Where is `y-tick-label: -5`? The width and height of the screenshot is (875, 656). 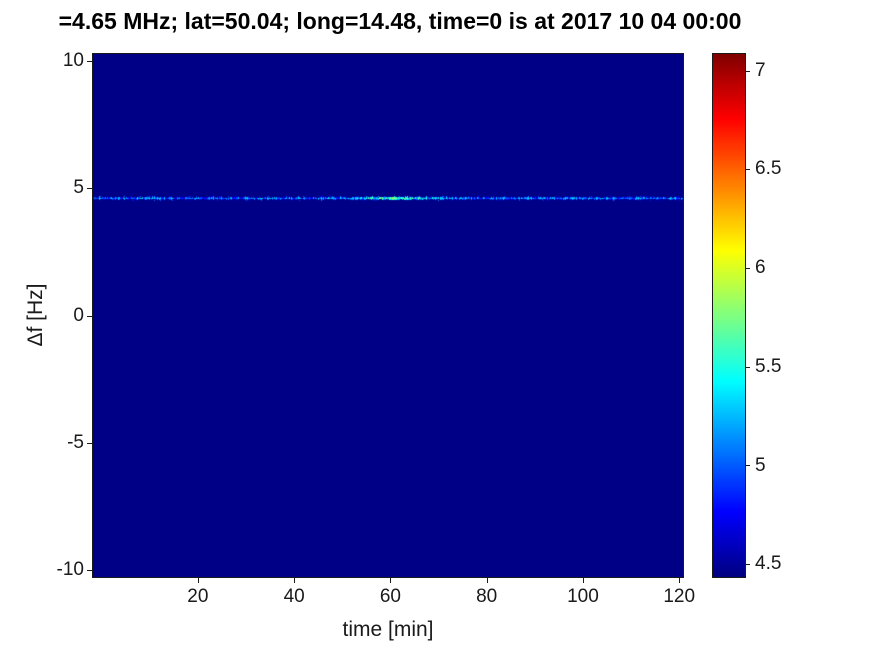
y-tick-label: -5 is located at coordinates (75, 442).